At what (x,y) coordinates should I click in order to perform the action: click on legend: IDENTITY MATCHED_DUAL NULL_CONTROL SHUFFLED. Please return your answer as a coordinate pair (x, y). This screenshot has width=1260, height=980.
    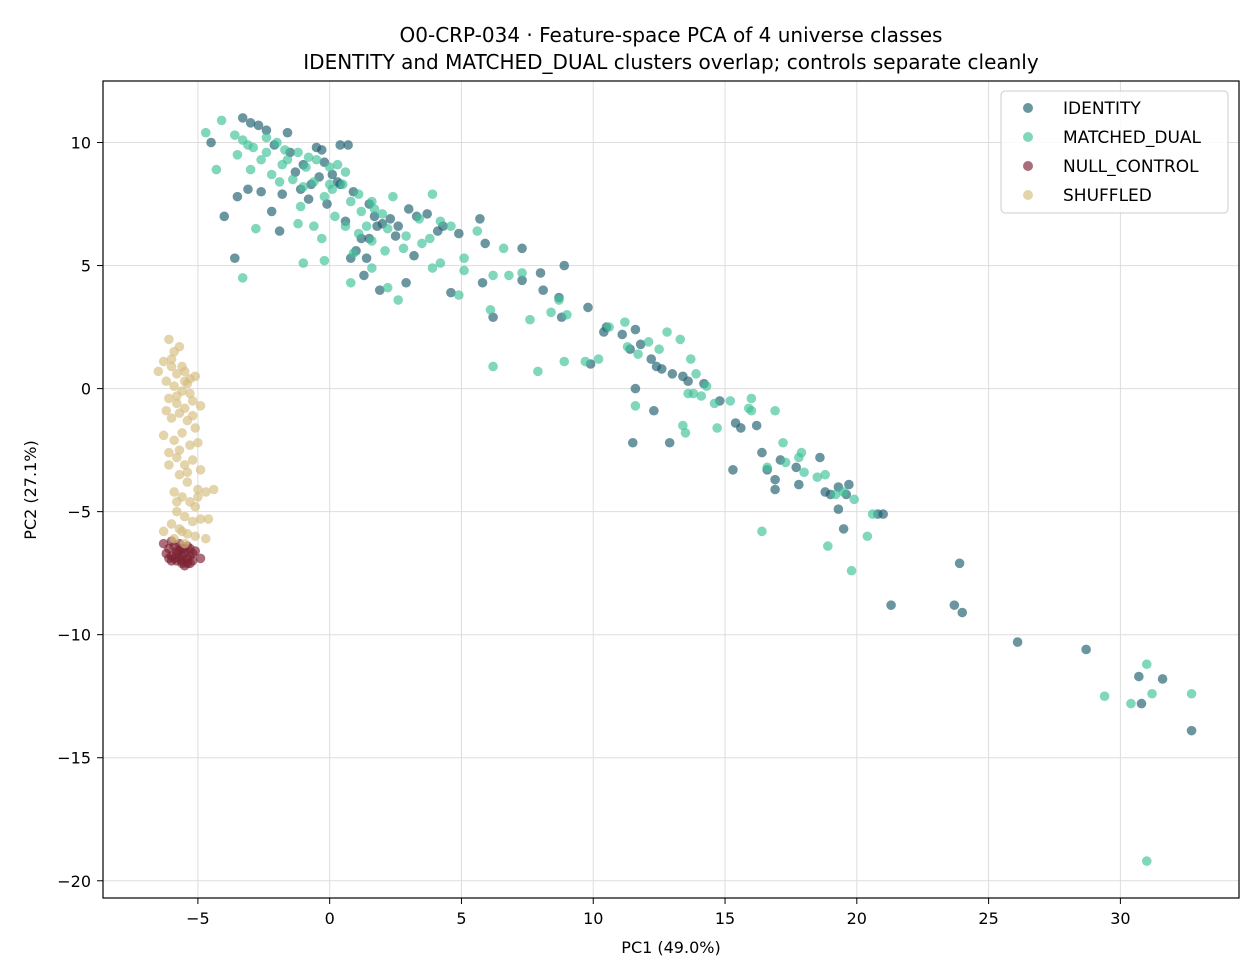
    Looking at the image, I should click on (1114, 152).